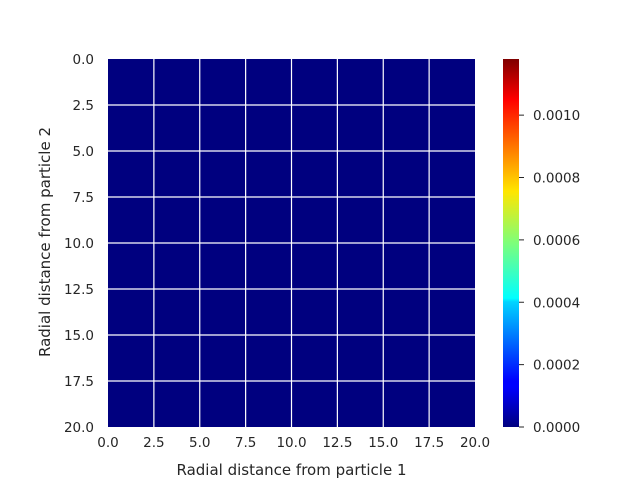 This screenshot has width=640, height=484. I want to click on colorbar-tick-label: 0.0000, so click(556, 428).